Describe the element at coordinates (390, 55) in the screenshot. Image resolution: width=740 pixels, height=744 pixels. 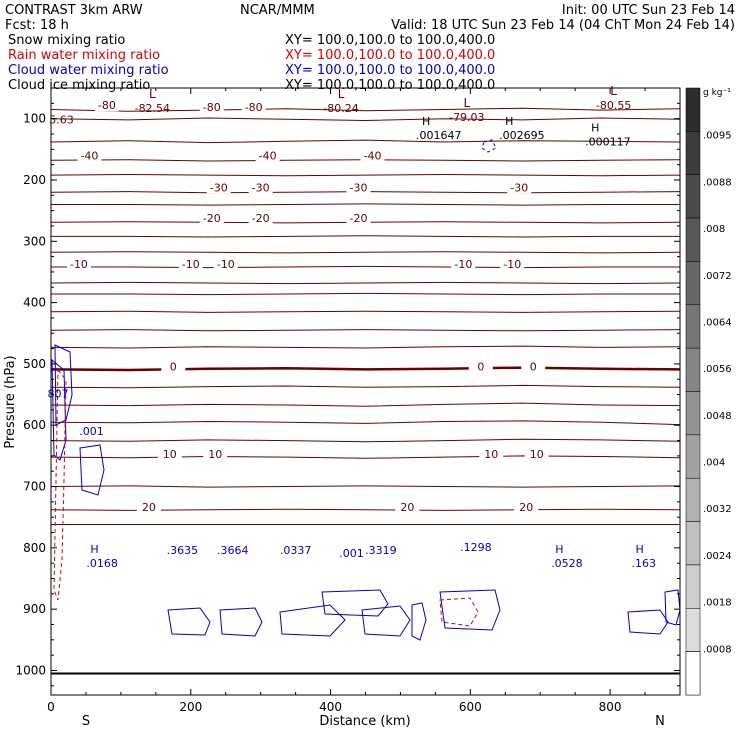
I see `field-rain-xy: XY= 100.0,100.0 to 100.0,400.0` at that location.